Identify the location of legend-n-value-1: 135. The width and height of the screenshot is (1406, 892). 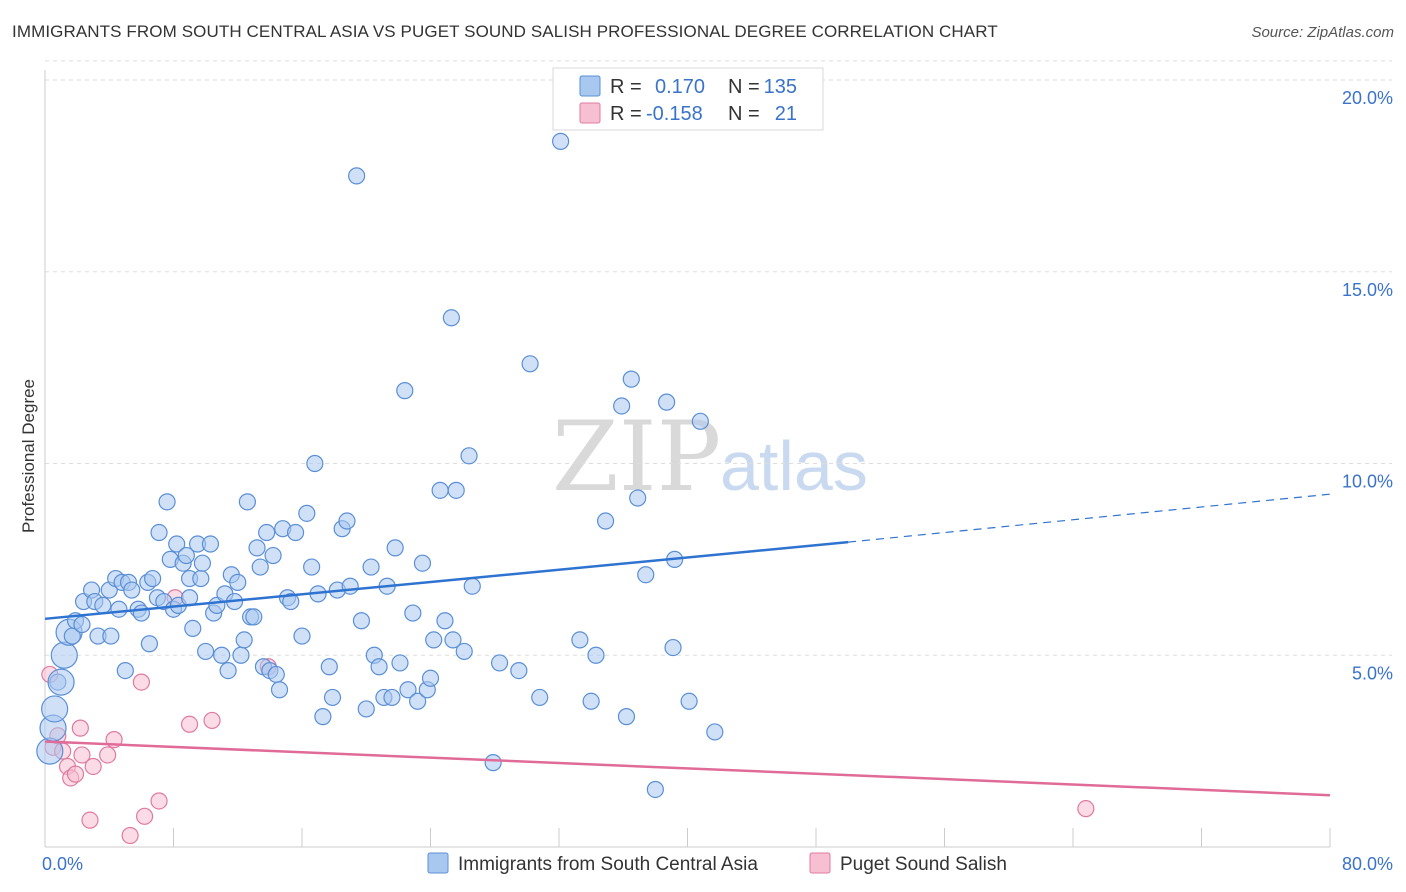
(780, 87).